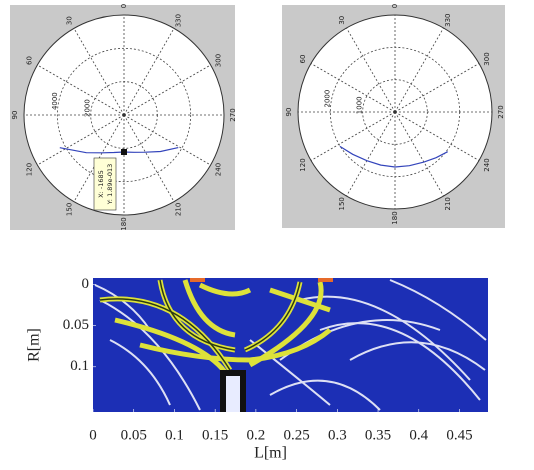 The image size is (534, 470). I want to click on datatip-marker, so click(124, 152).